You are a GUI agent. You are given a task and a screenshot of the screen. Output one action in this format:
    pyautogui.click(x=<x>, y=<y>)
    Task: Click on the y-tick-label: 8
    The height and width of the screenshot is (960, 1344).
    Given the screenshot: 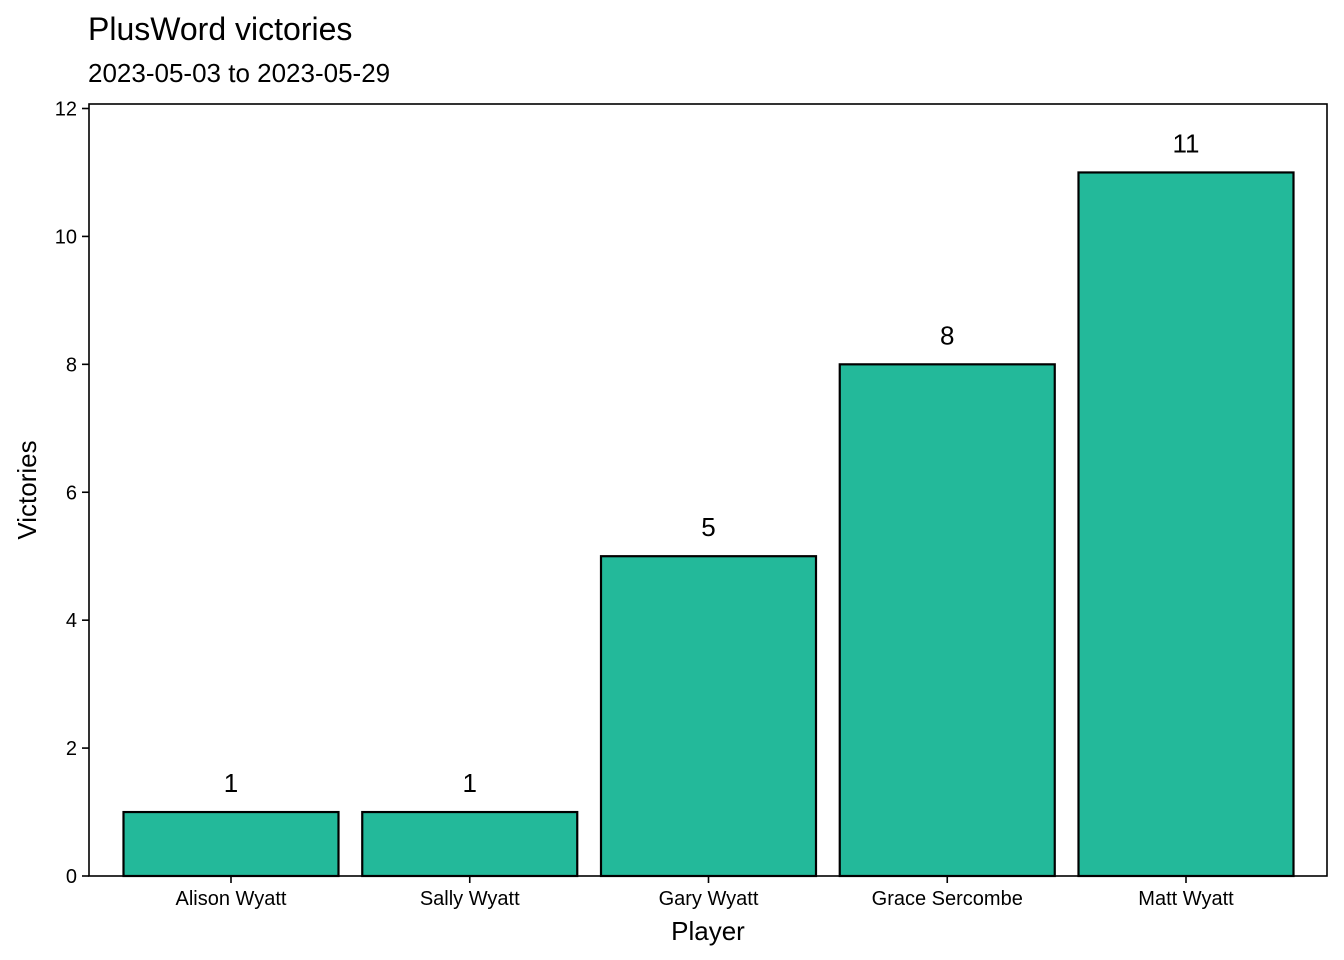 What is the action you would take?
    pyautogui.click(x=71, y=365)
    